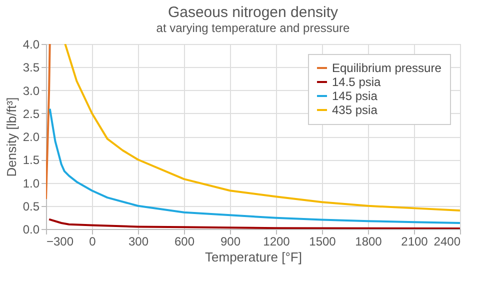 This screenshot has width=500, height=288. Describe the element at coordinates (48, 122) in the screenshot. I see `line-series` at that location.